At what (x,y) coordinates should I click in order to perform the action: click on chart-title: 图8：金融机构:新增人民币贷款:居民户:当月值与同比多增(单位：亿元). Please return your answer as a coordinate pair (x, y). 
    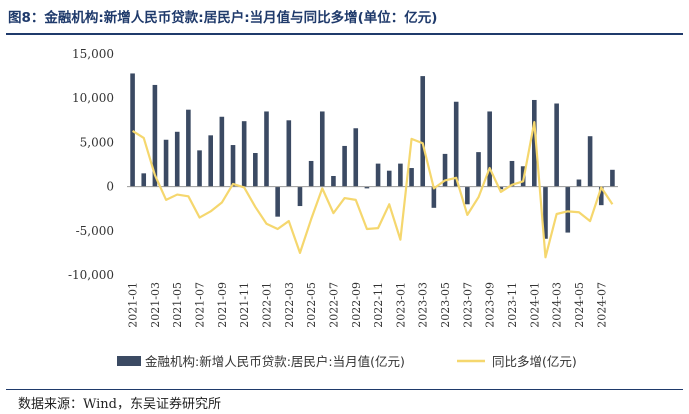
    Looking at the image, I should click on (223, 18).